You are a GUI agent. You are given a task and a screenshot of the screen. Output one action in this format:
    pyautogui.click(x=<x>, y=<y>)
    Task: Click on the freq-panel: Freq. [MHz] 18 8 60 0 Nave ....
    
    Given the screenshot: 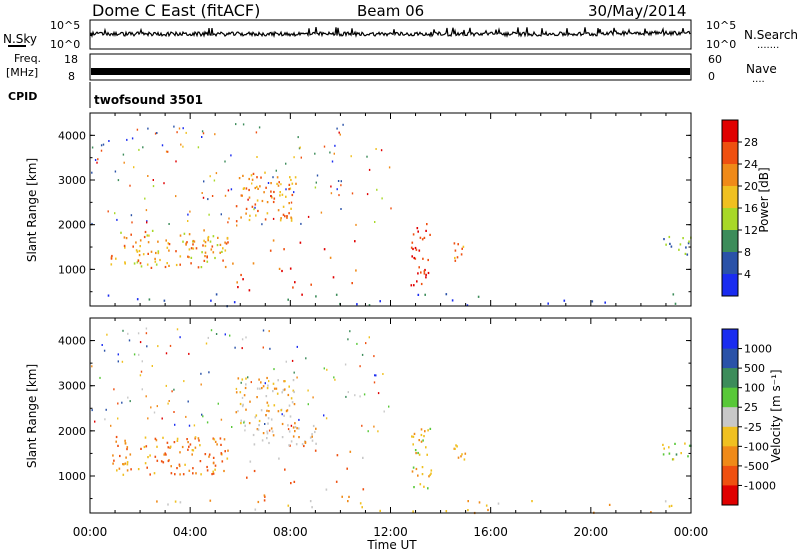 What is the action you would take?
    pyautogui.click(x=391, y=68)
    